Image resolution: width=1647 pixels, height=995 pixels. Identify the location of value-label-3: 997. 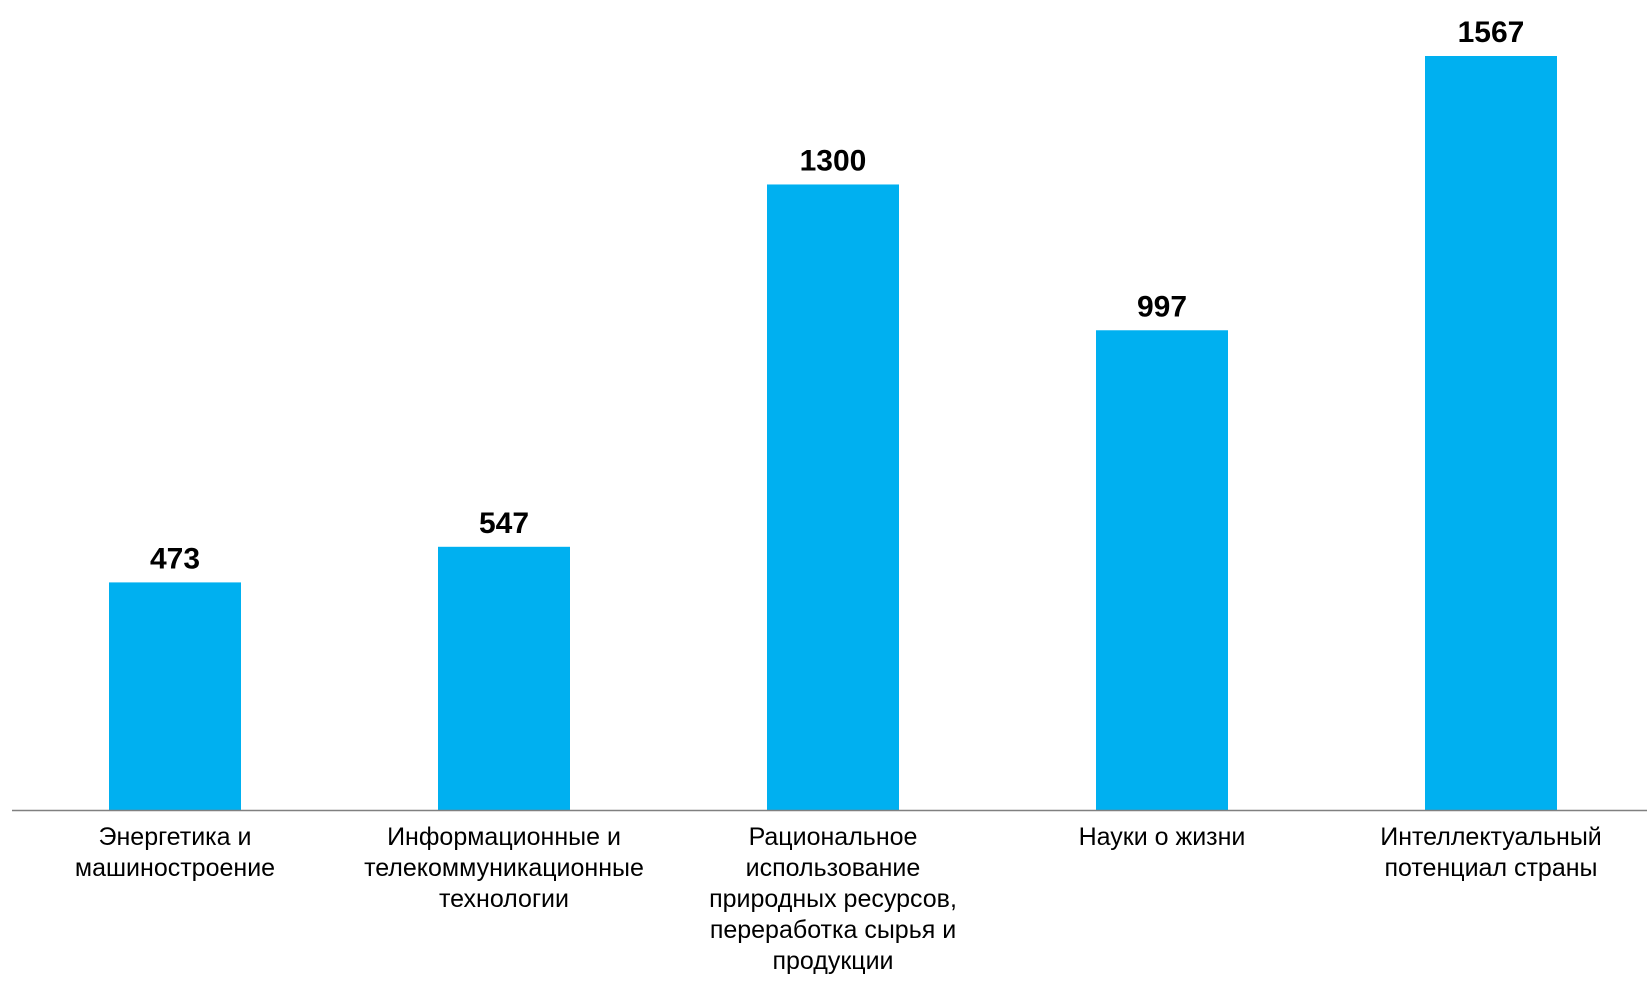
(1162, 306).